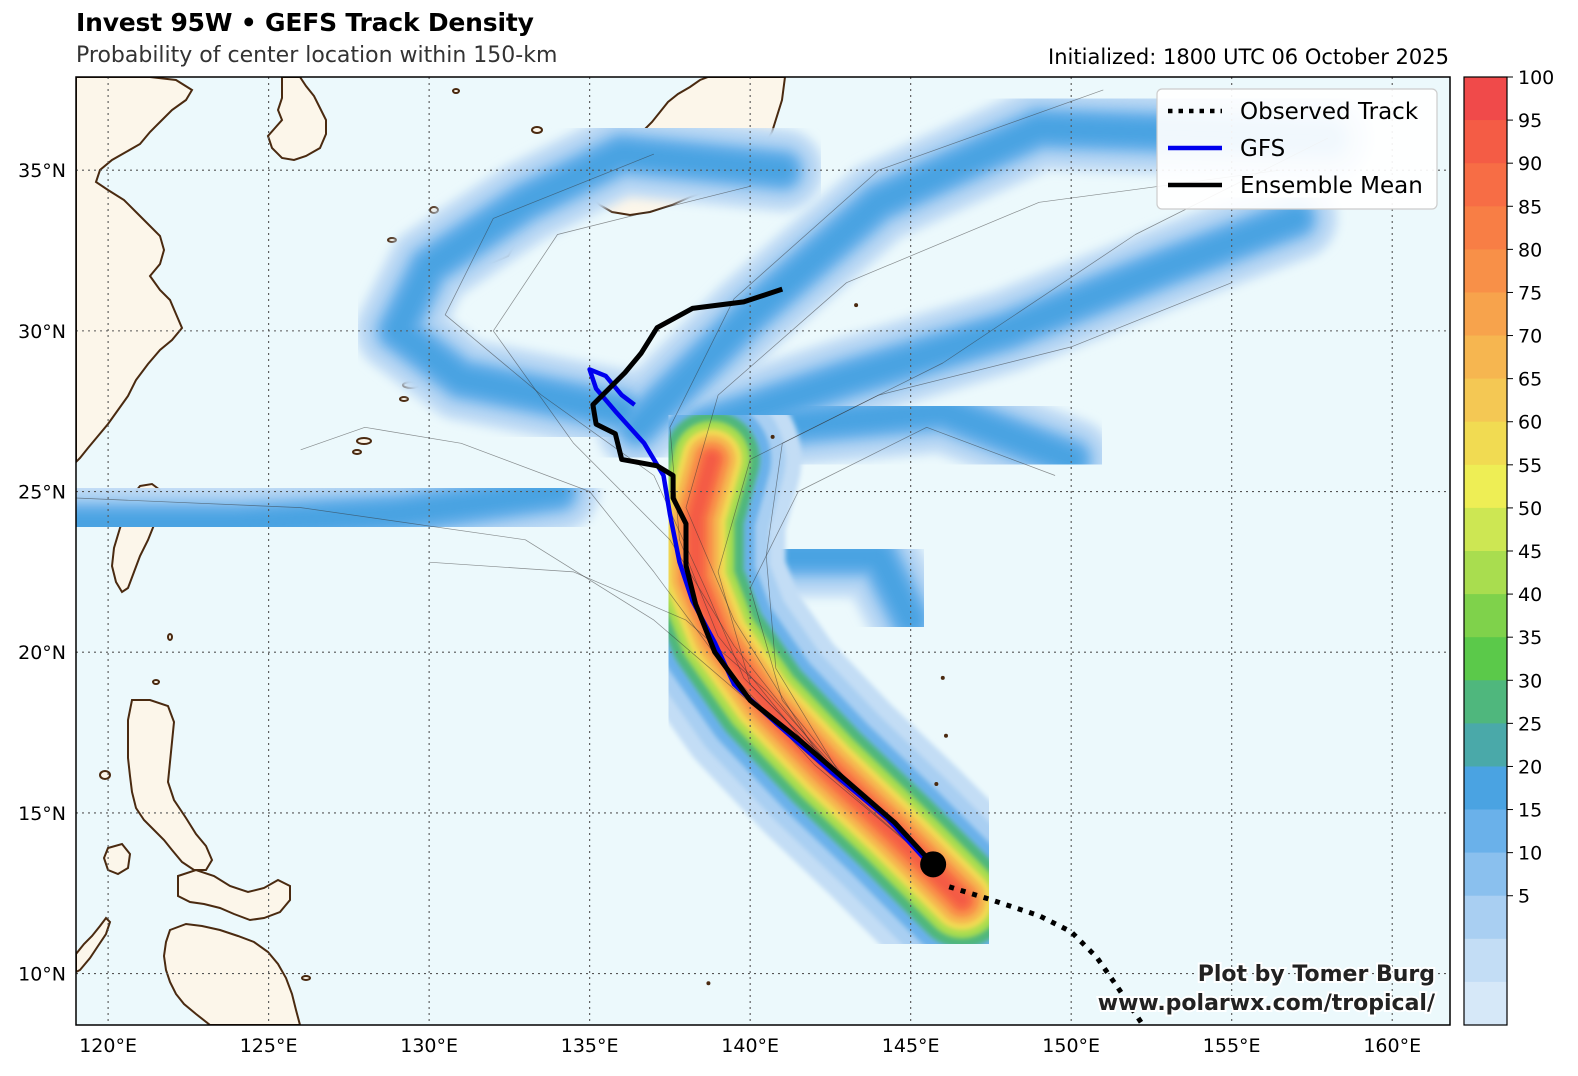  Describe the element at coordinates (94, 945) in the screenshot. I see `land-palawan` at that location.